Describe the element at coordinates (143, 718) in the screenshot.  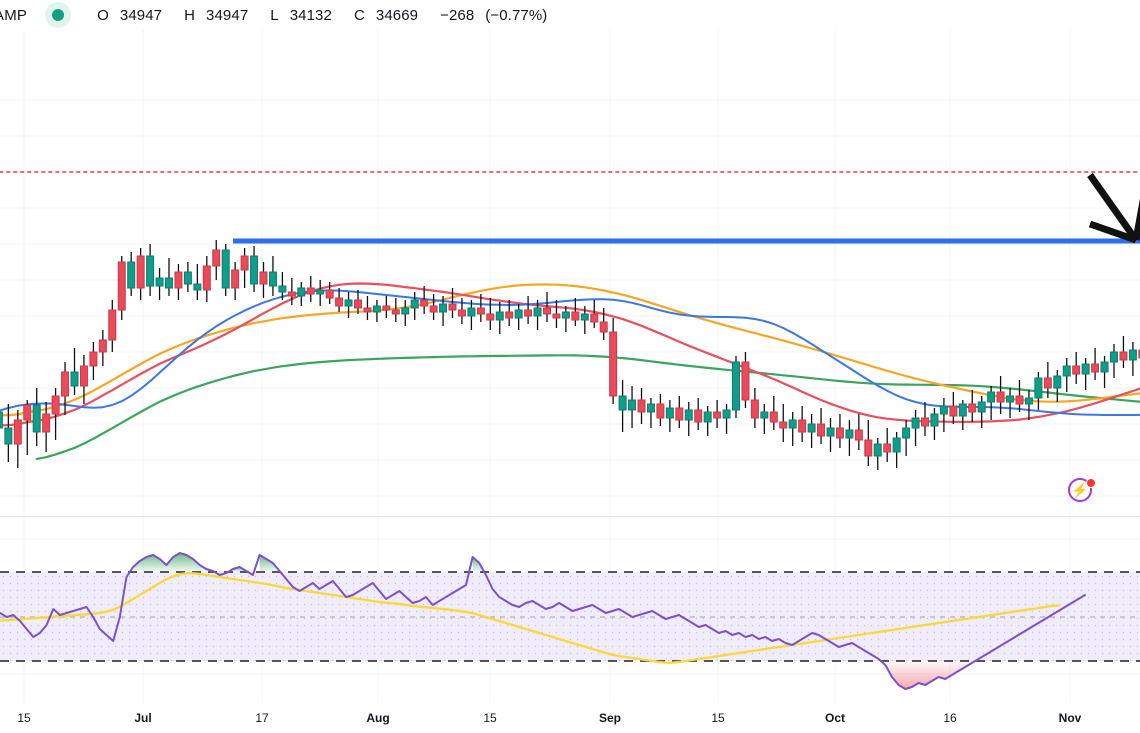
I see `time-axis-tick: Jul` at that location.